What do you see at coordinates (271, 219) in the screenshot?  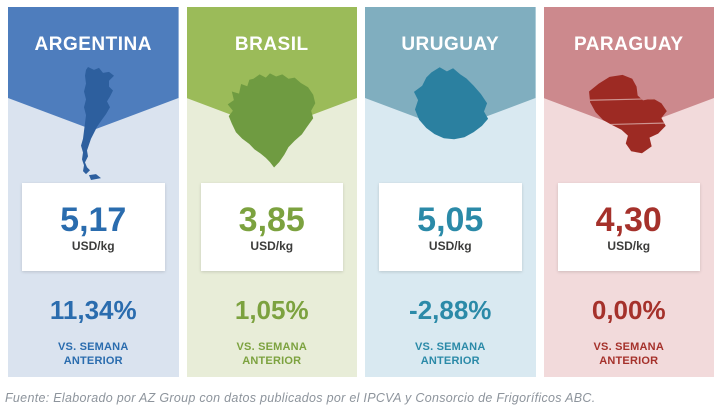 I see `price-value: 3,85` at bounding box center [271, 219].